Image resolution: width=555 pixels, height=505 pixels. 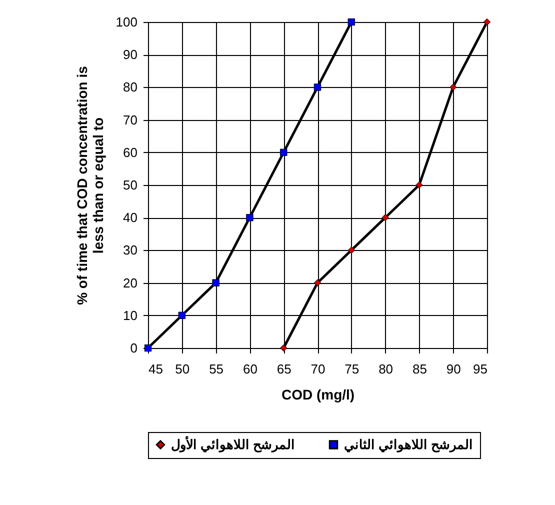 What do you see at coordinates (182, 369) in the screenshot?
I see `x-tick-label: 50` at bounding box center [182, 369].